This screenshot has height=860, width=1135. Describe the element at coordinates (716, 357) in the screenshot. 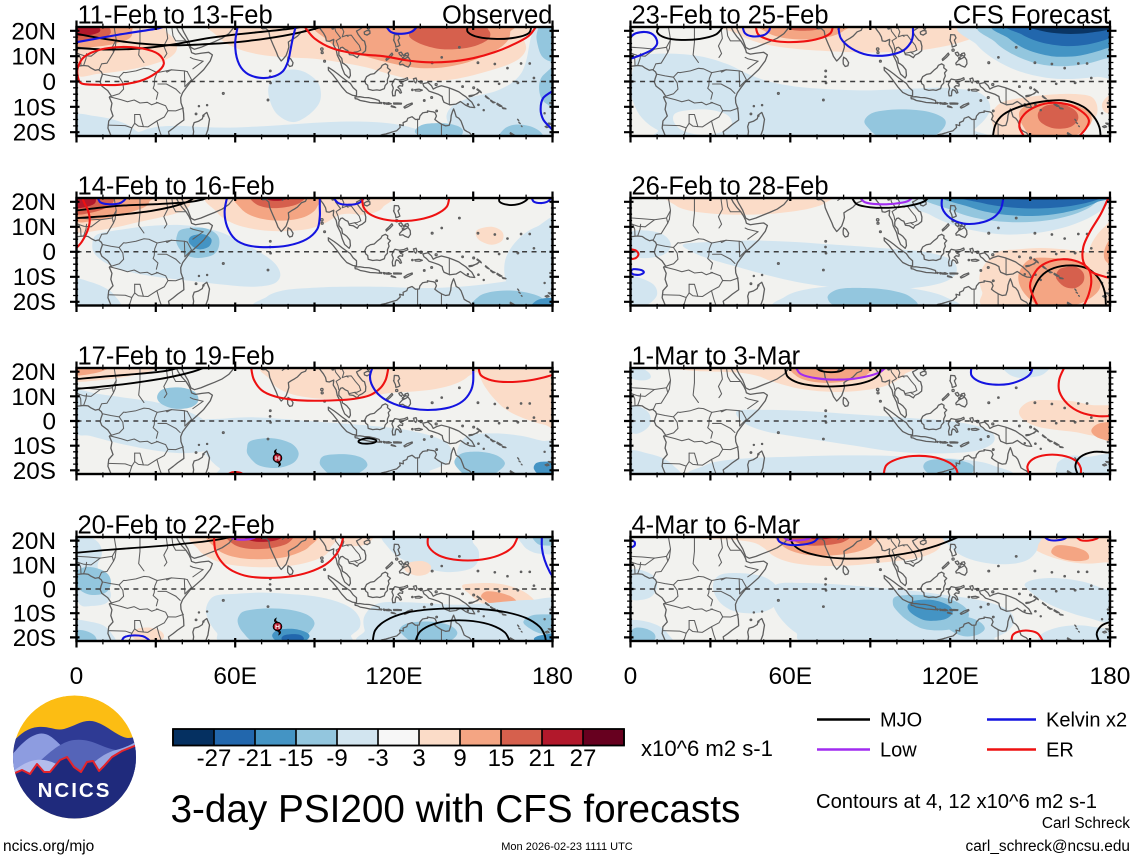

I see `svg-text: 1-Mar to 3-Mar` at that location.